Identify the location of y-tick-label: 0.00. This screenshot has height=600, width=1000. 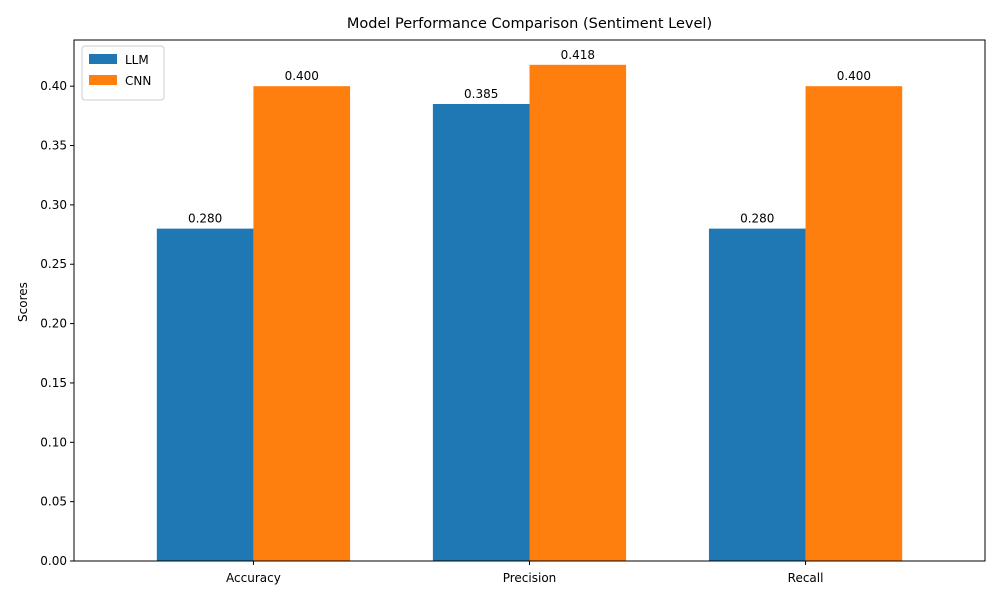
(53, 561).